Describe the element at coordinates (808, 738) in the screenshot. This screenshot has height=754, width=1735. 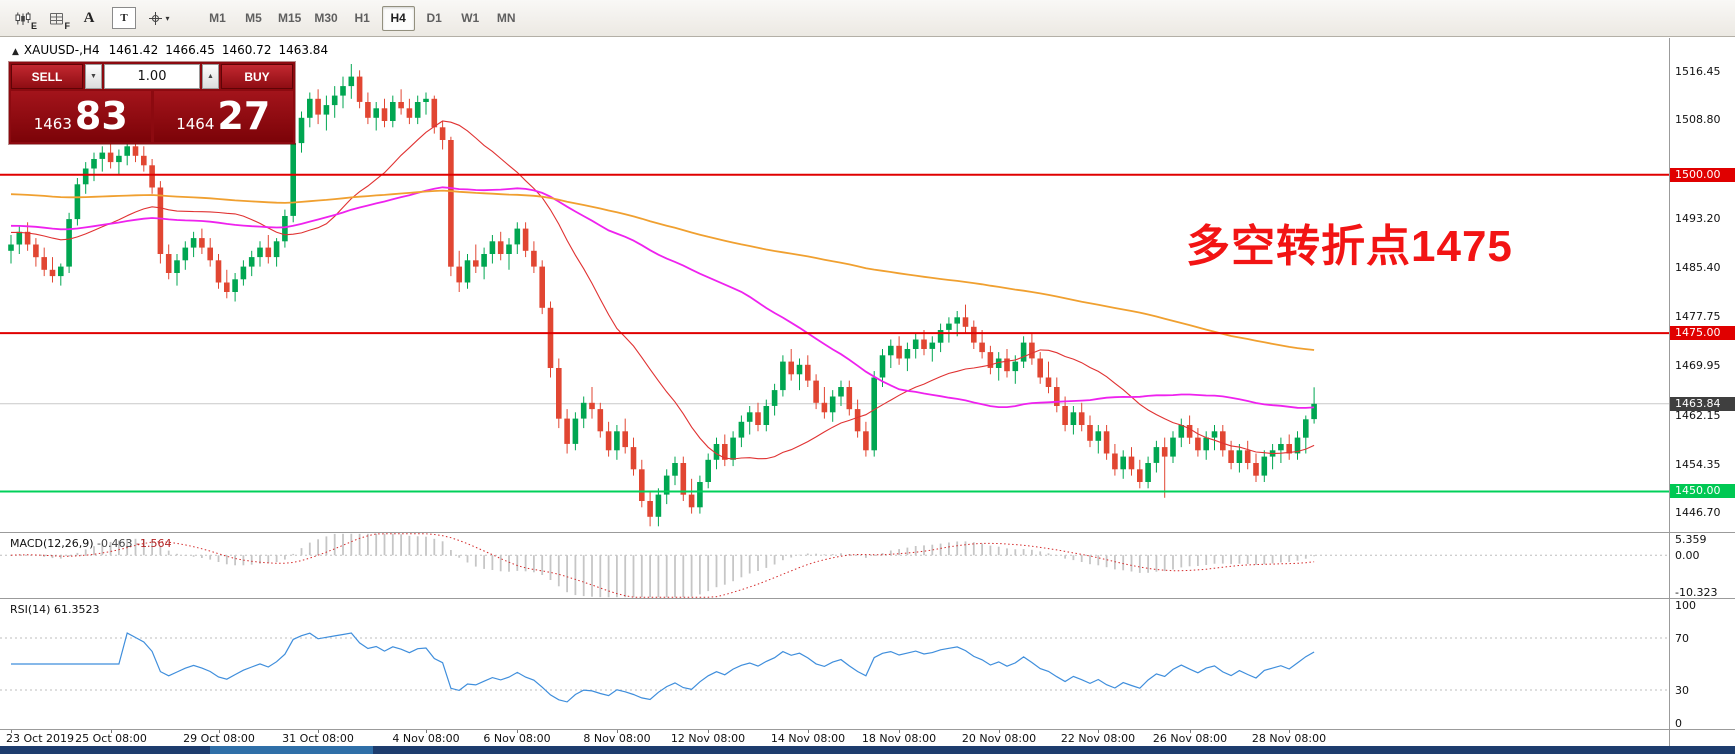
I see `time-axis-label: 14 Nov 08:00` at that location.